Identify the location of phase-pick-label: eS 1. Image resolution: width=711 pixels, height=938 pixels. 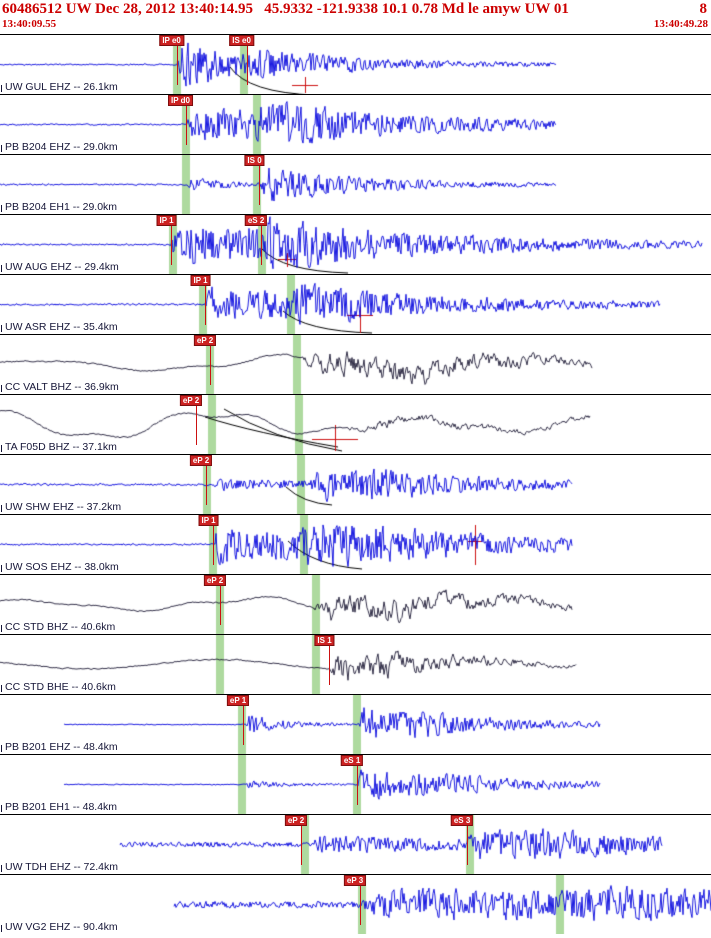
(352, 760).